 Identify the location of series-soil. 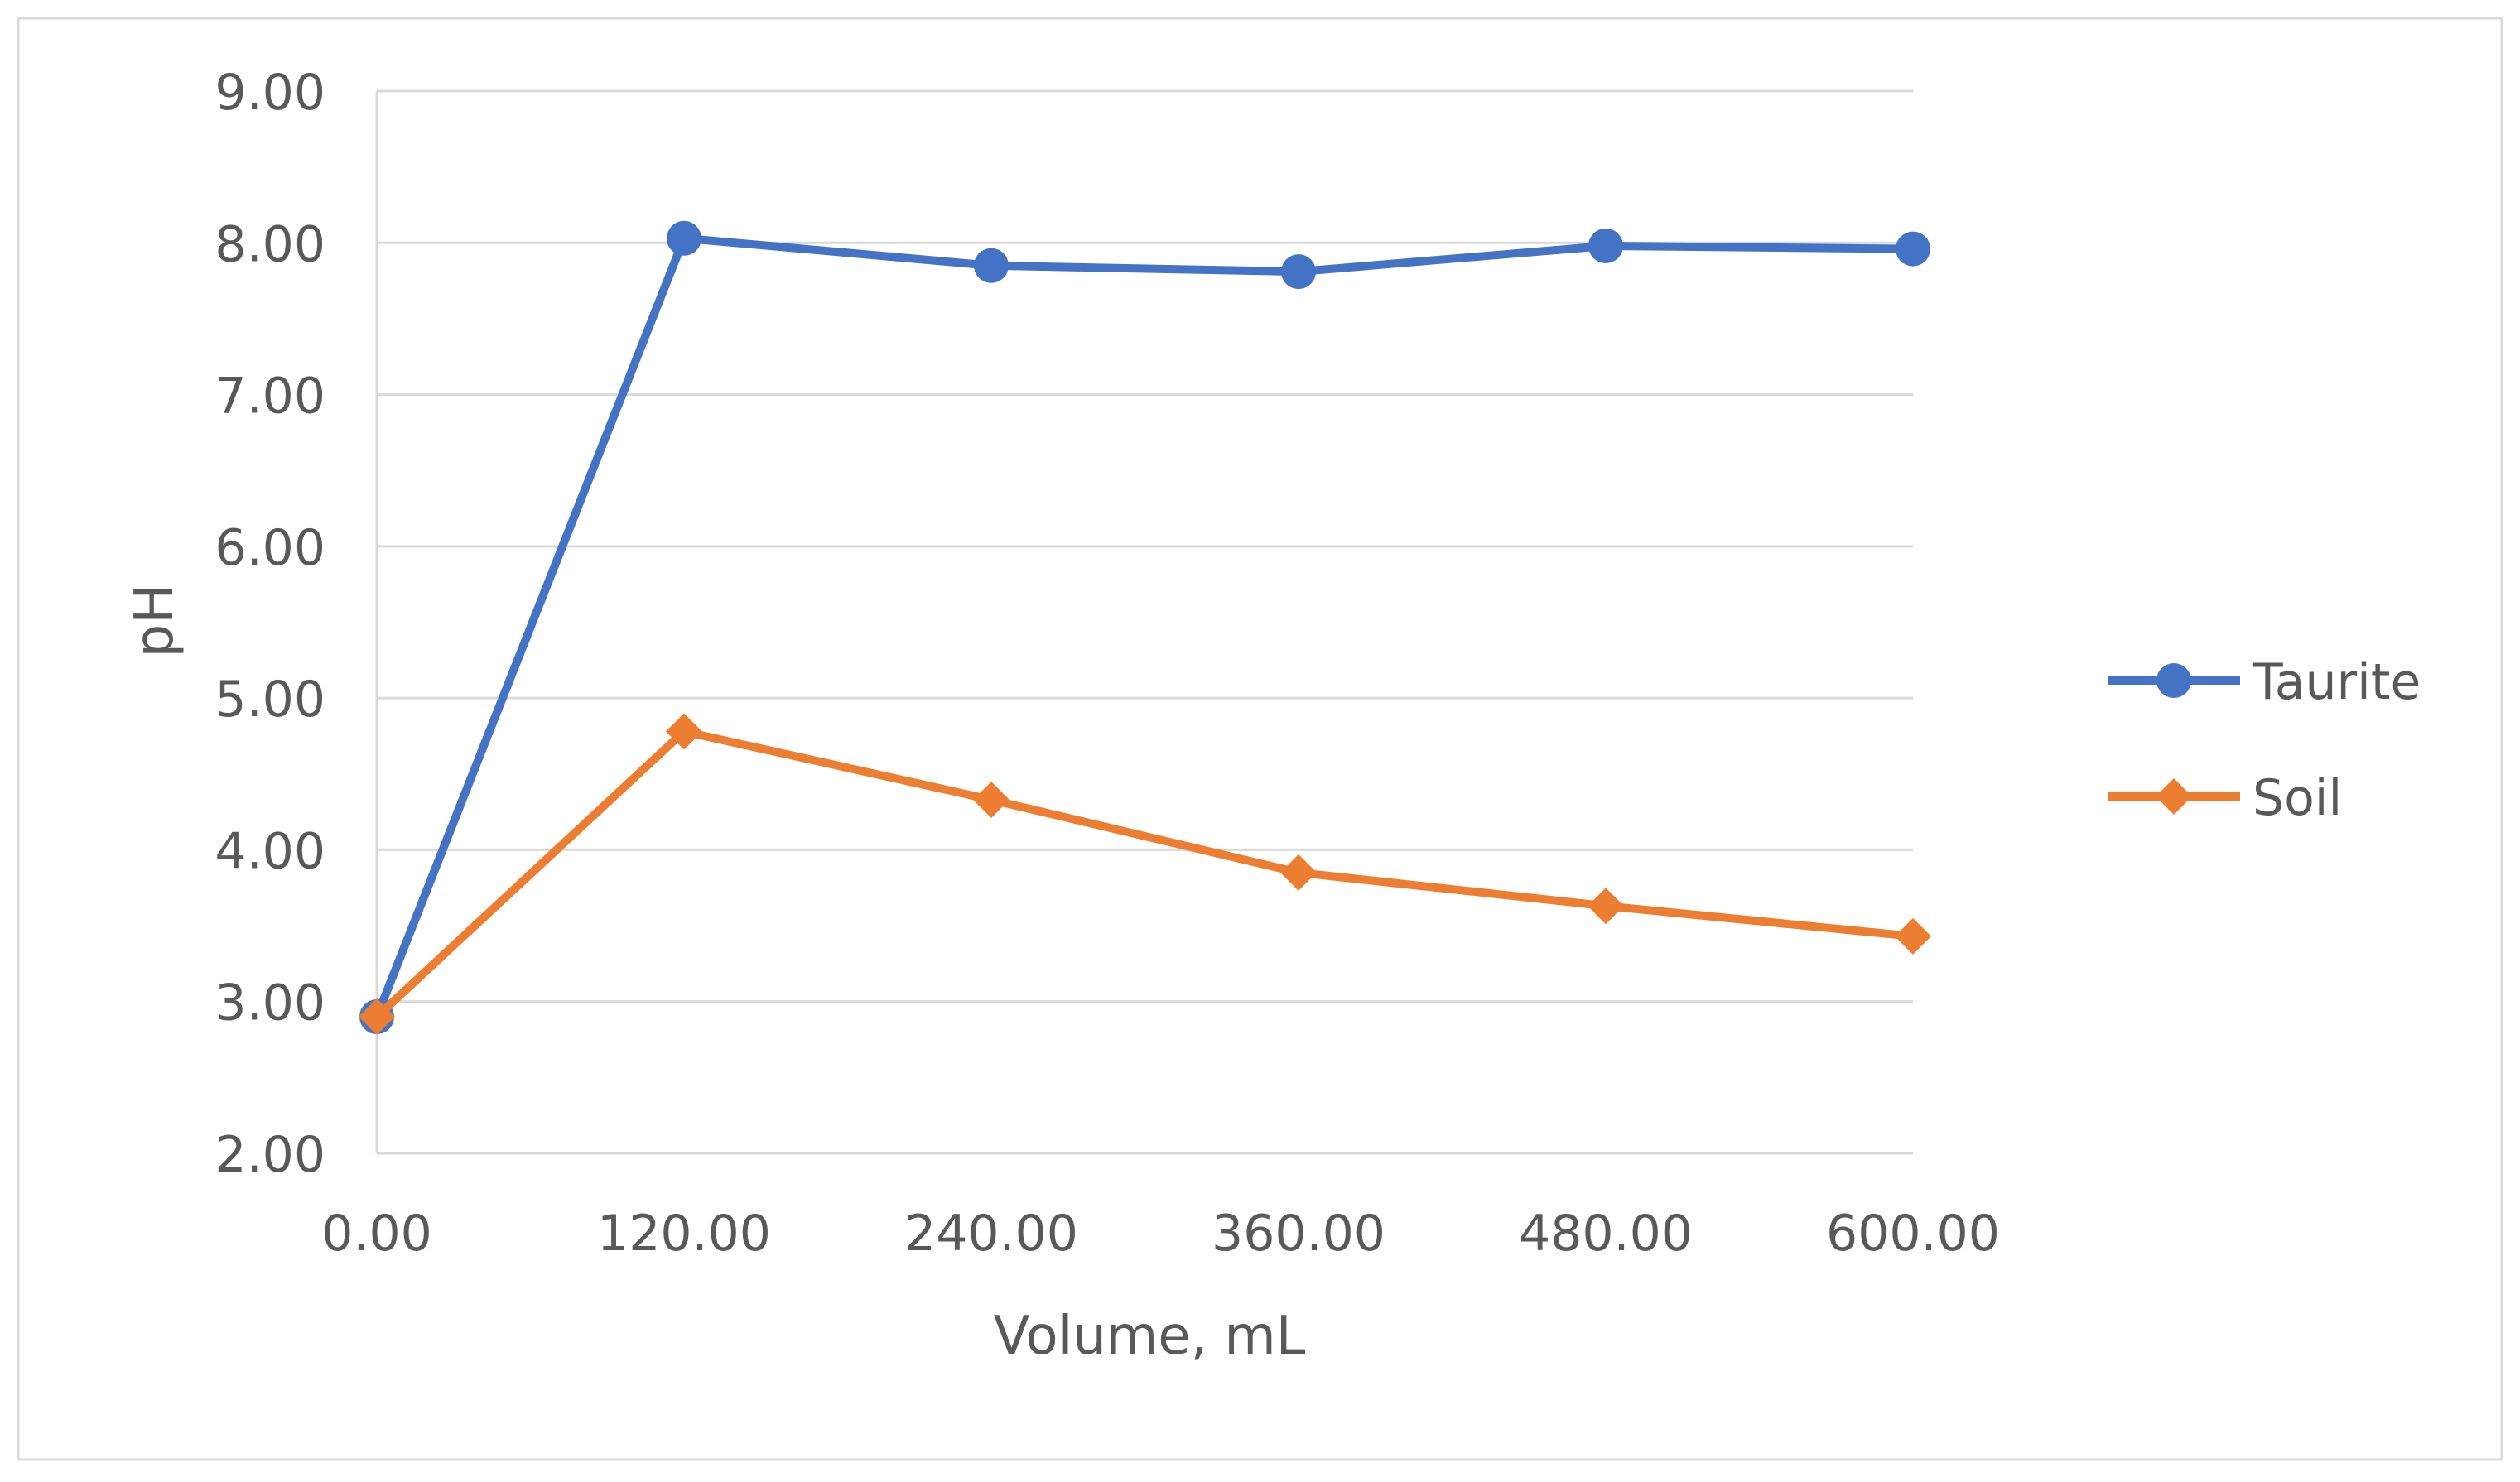
(1145, 874).